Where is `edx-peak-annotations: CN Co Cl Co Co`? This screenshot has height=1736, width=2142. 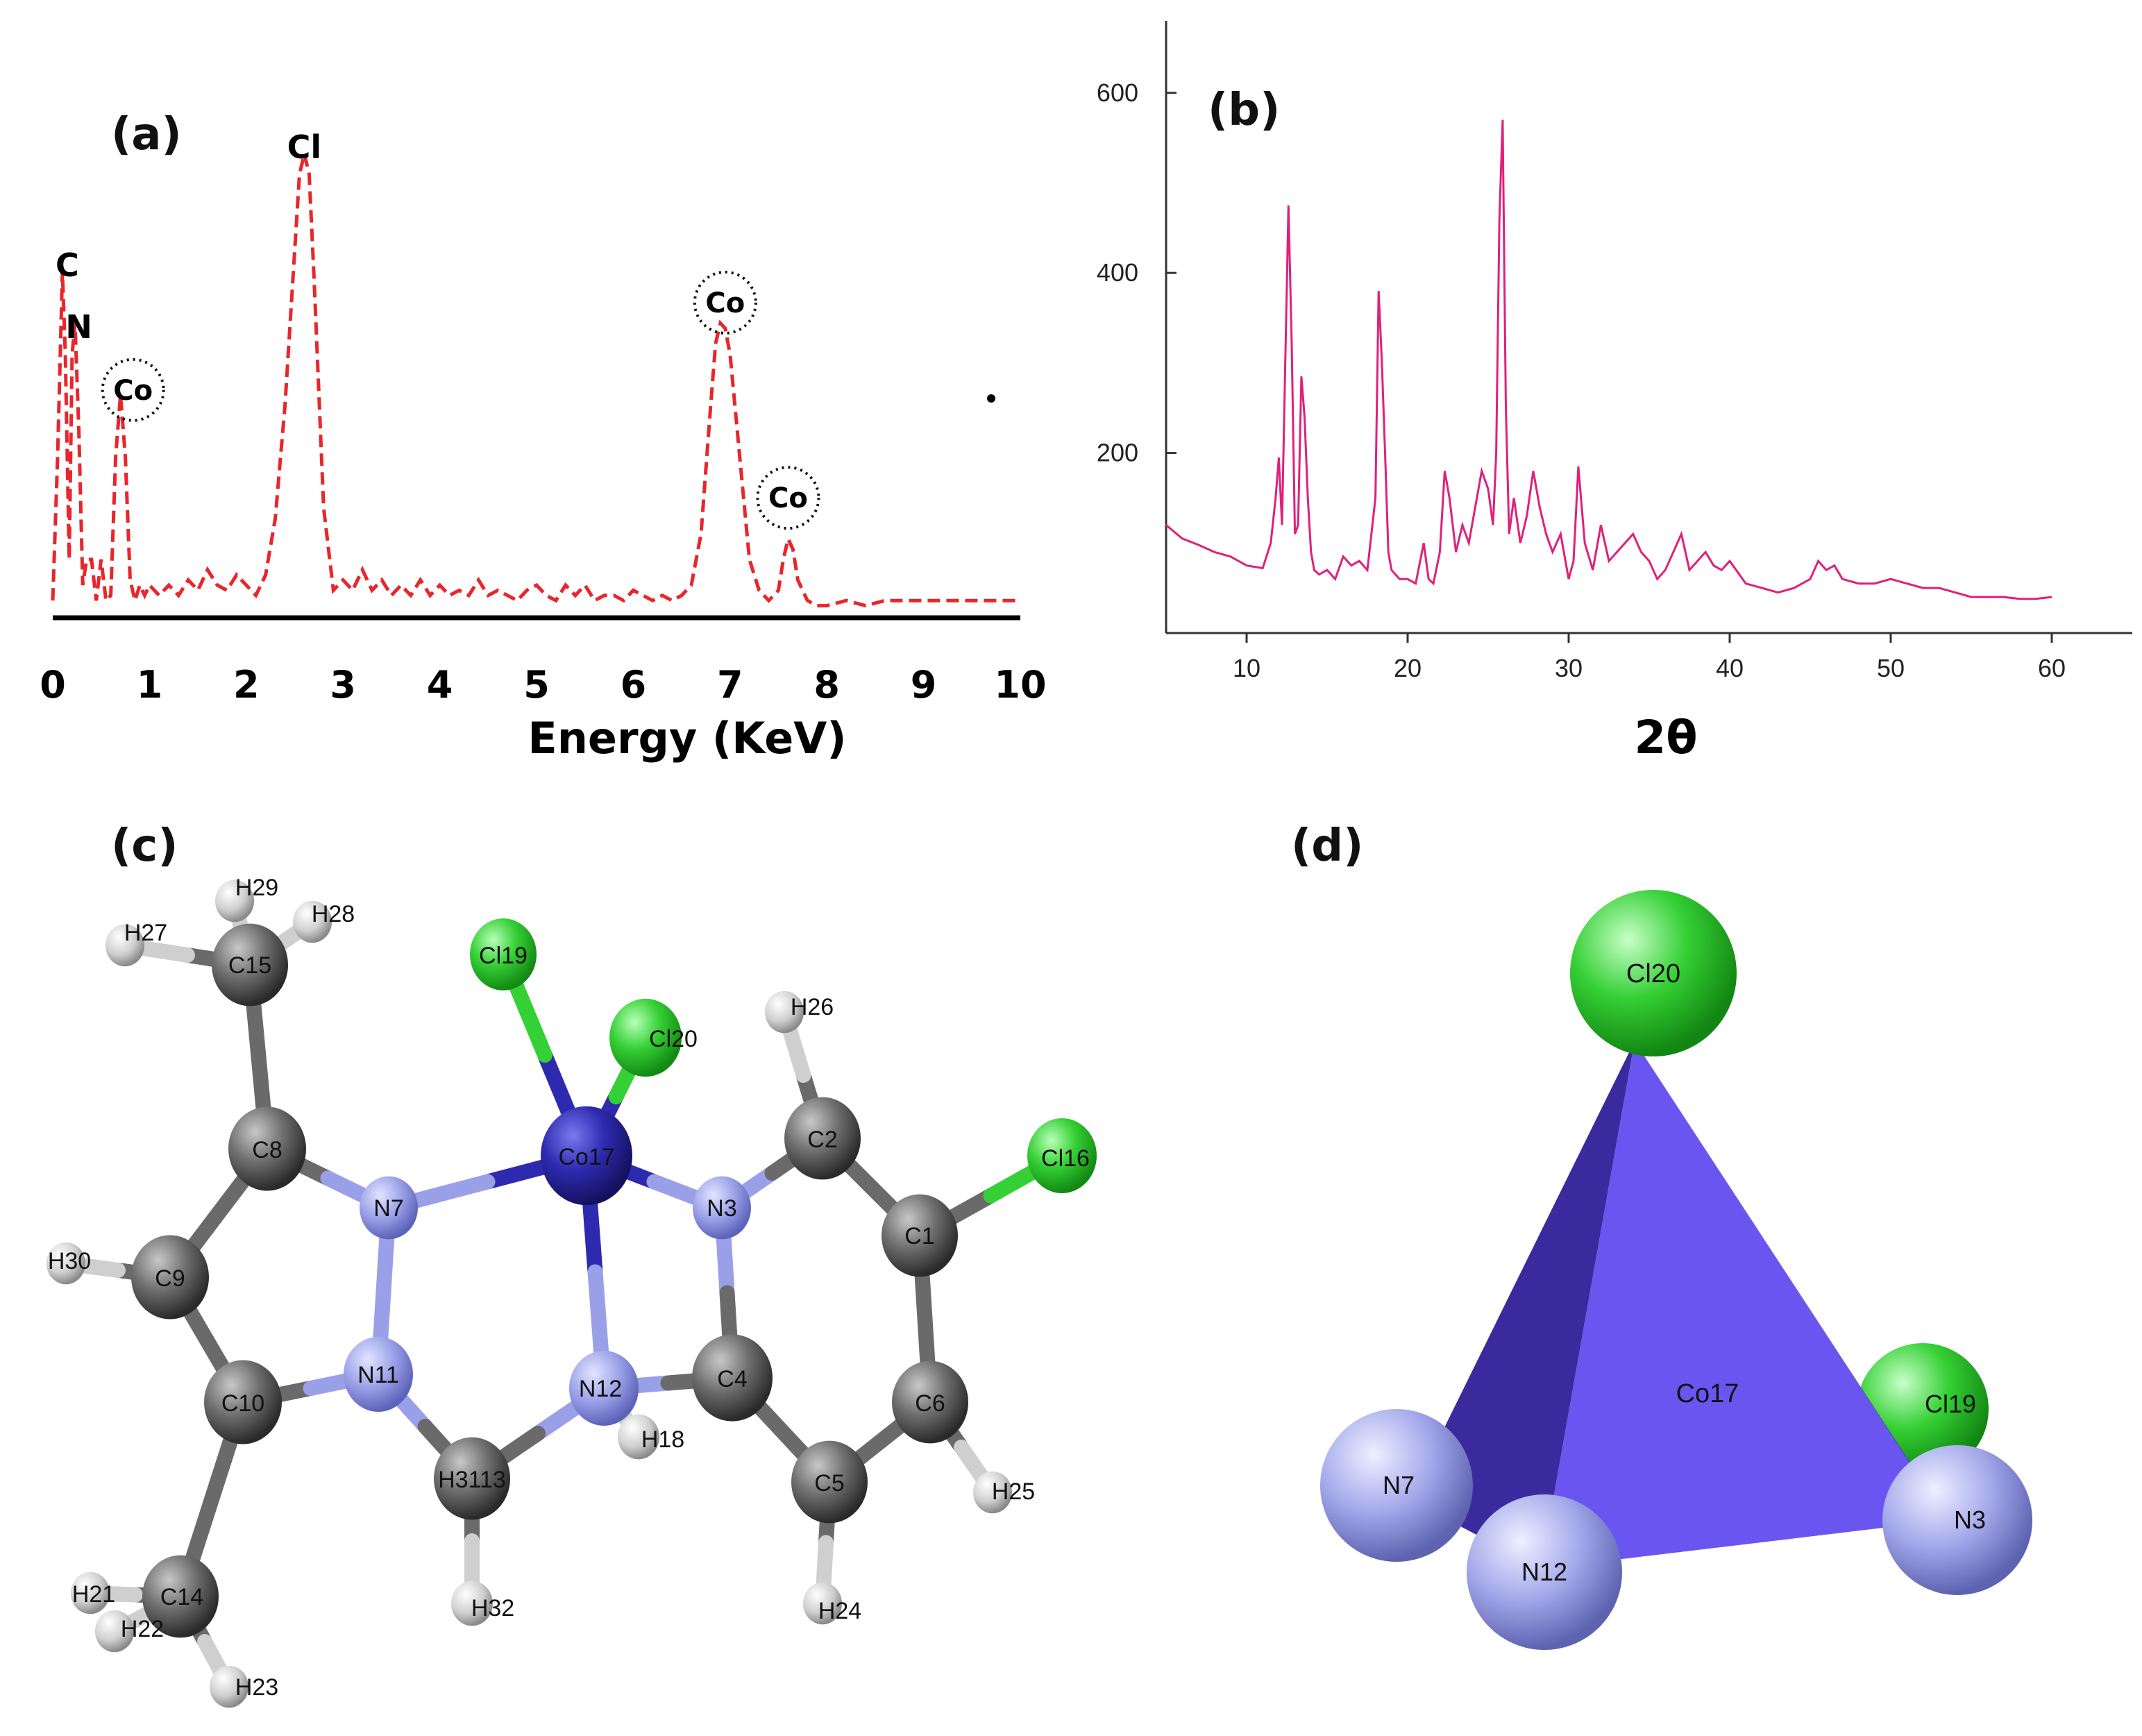
edx-peak-annotations: CN Co Cl Co Co is located at coordinates (438, 329).